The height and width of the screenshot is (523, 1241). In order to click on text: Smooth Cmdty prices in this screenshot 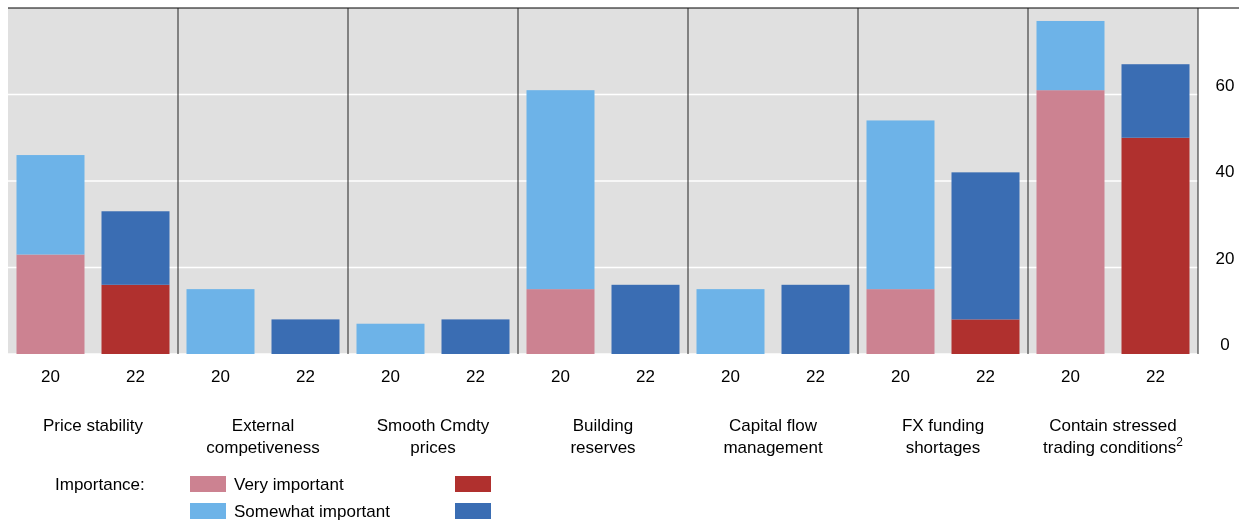, I will do `click(433, 436)`.